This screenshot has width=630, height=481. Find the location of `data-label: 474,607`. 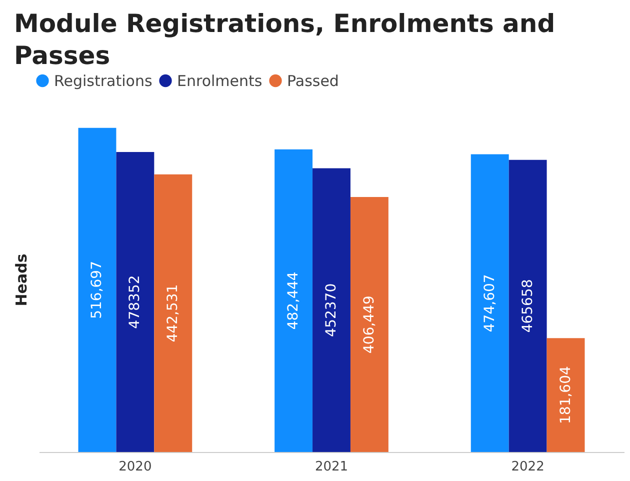

data-label: 474,607 is located at coordinates (490, 303).